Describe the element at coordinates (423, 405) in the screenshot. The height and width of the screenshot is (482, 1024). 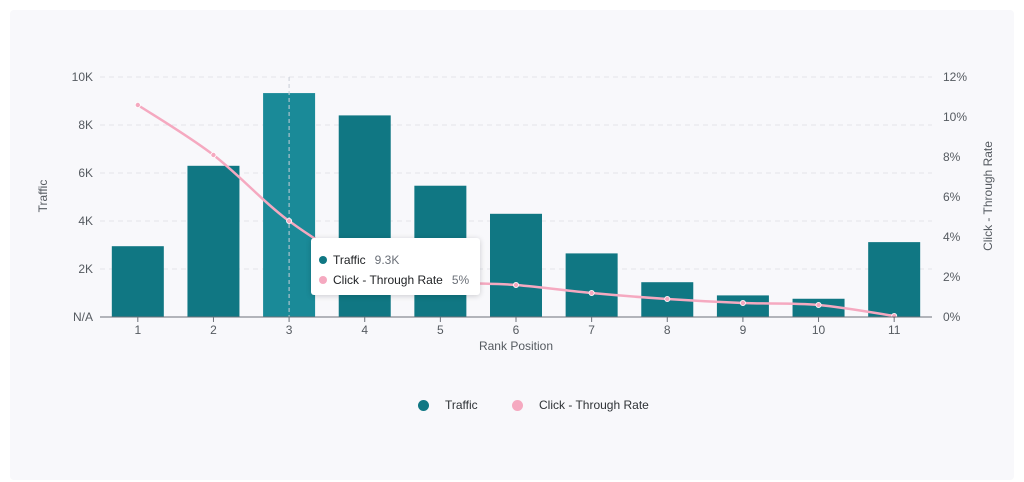
I see `traffic-legend-dot-icon` at that location.